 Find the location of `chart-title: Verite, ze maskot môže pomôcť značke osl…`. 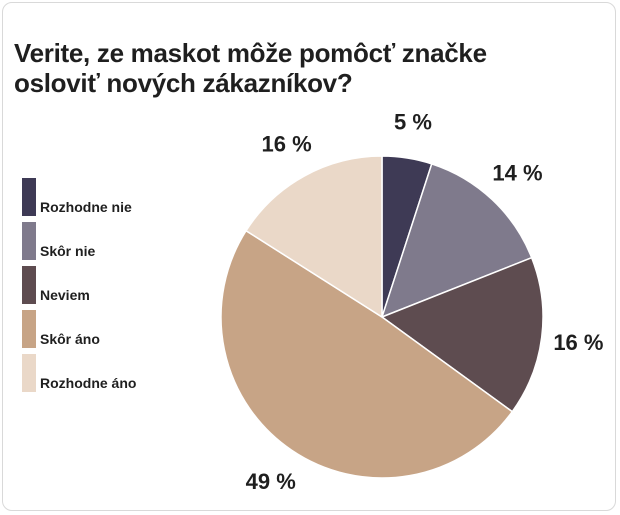

chart-title: Verite, ze maskot môže pomôcť značke osl… is located at coordinates (294, 68).